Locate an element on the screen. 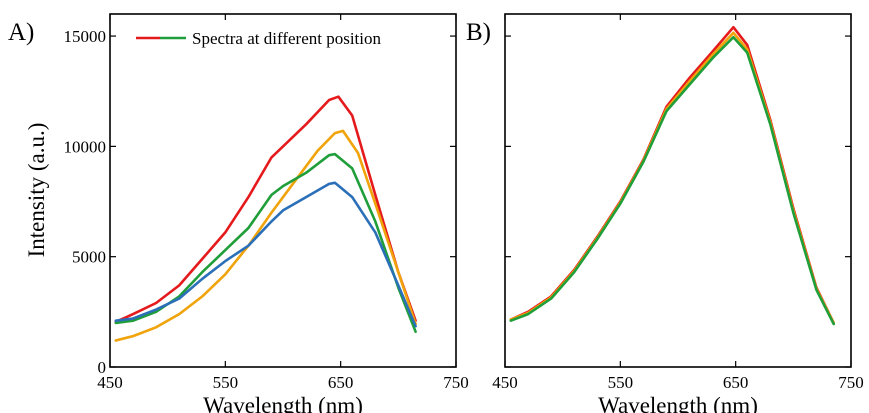  panel-b-x-tick-label: 450 is located at coordinates (505, 382).